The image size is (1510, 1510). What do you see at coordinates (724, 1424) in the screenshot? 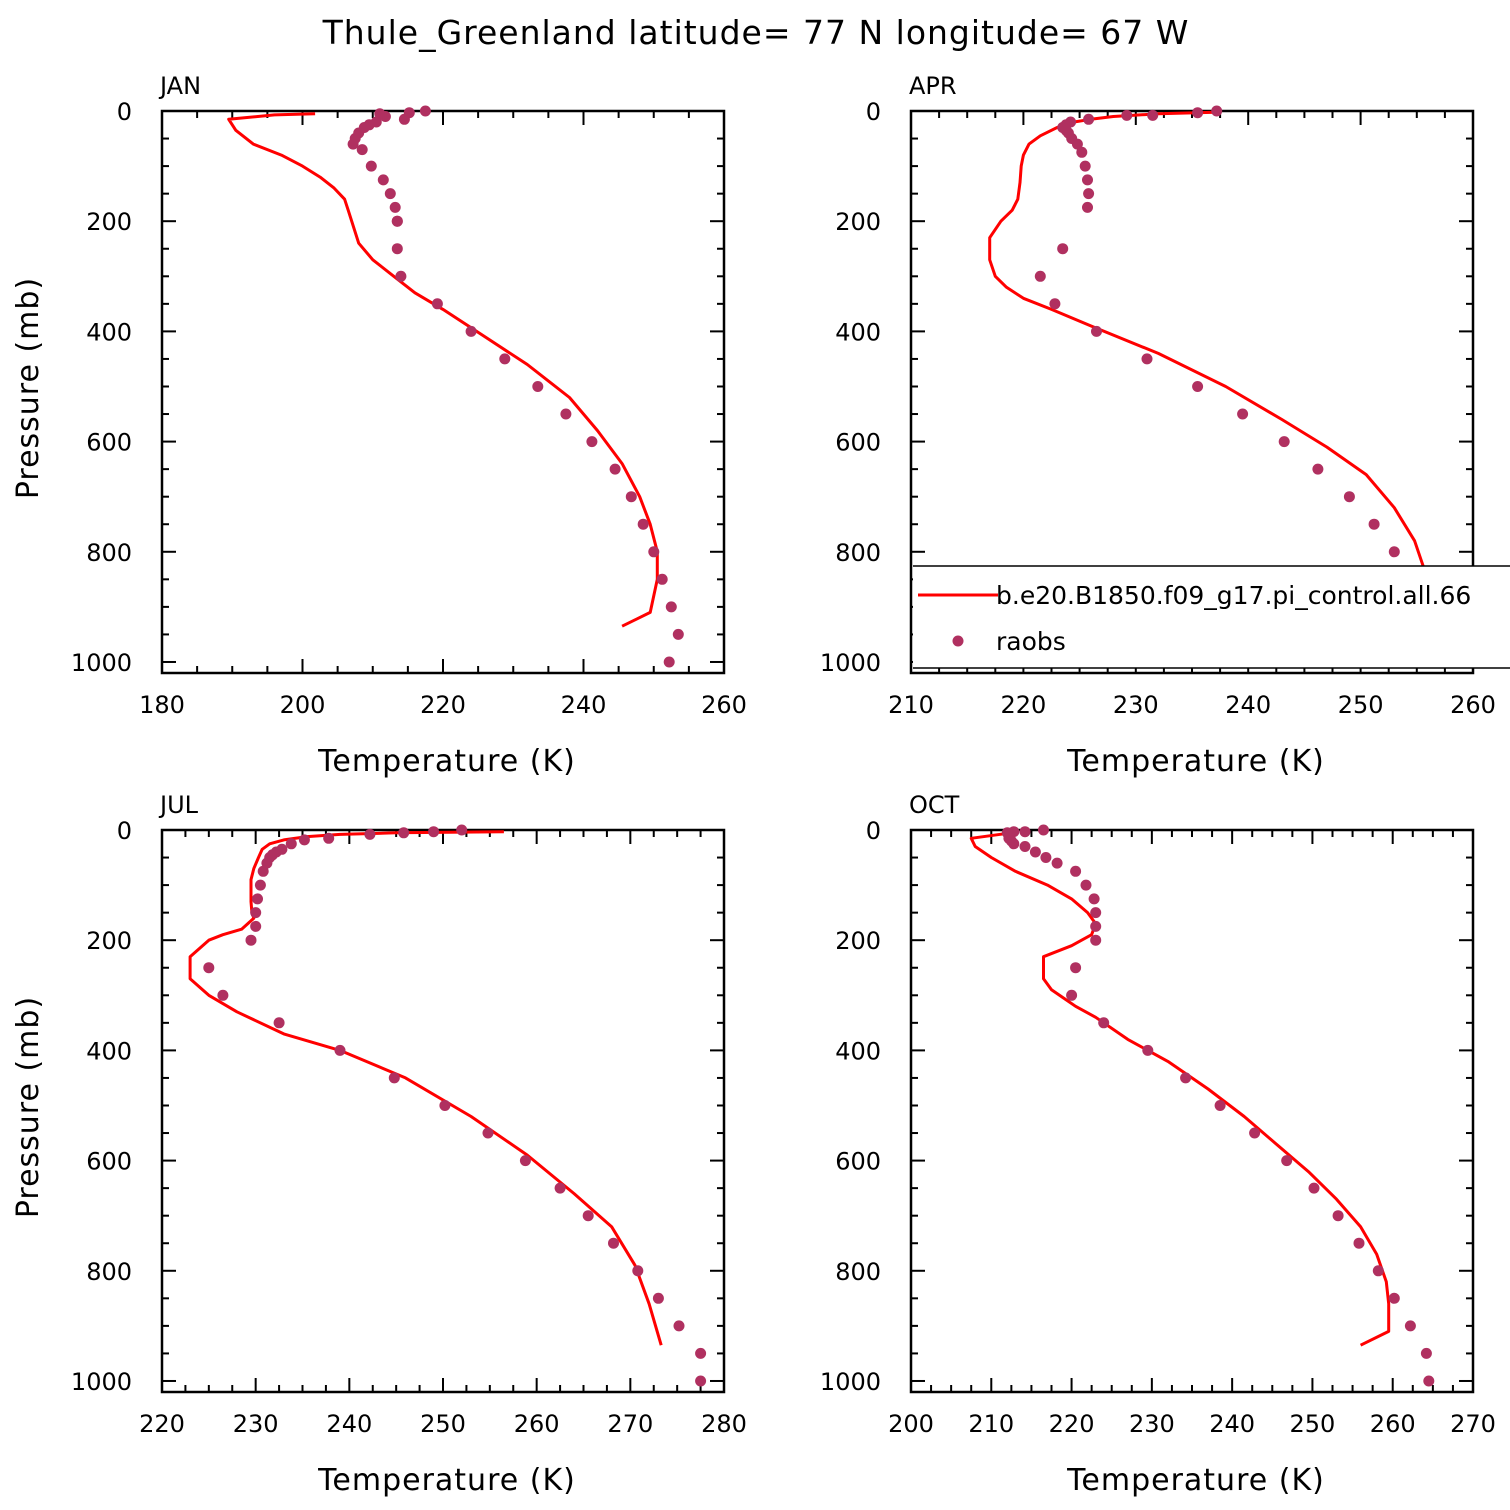
I see `x-tick-label: 280` at bounding box center [724, 1424].